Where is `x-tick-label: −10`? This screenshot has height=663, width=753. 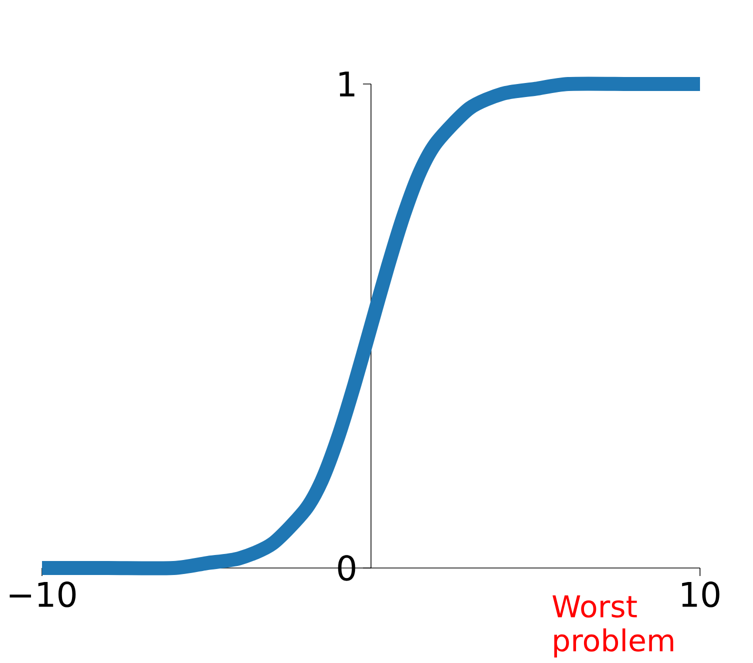 x-tick-label: −10 is located at coordinates (43, 595).